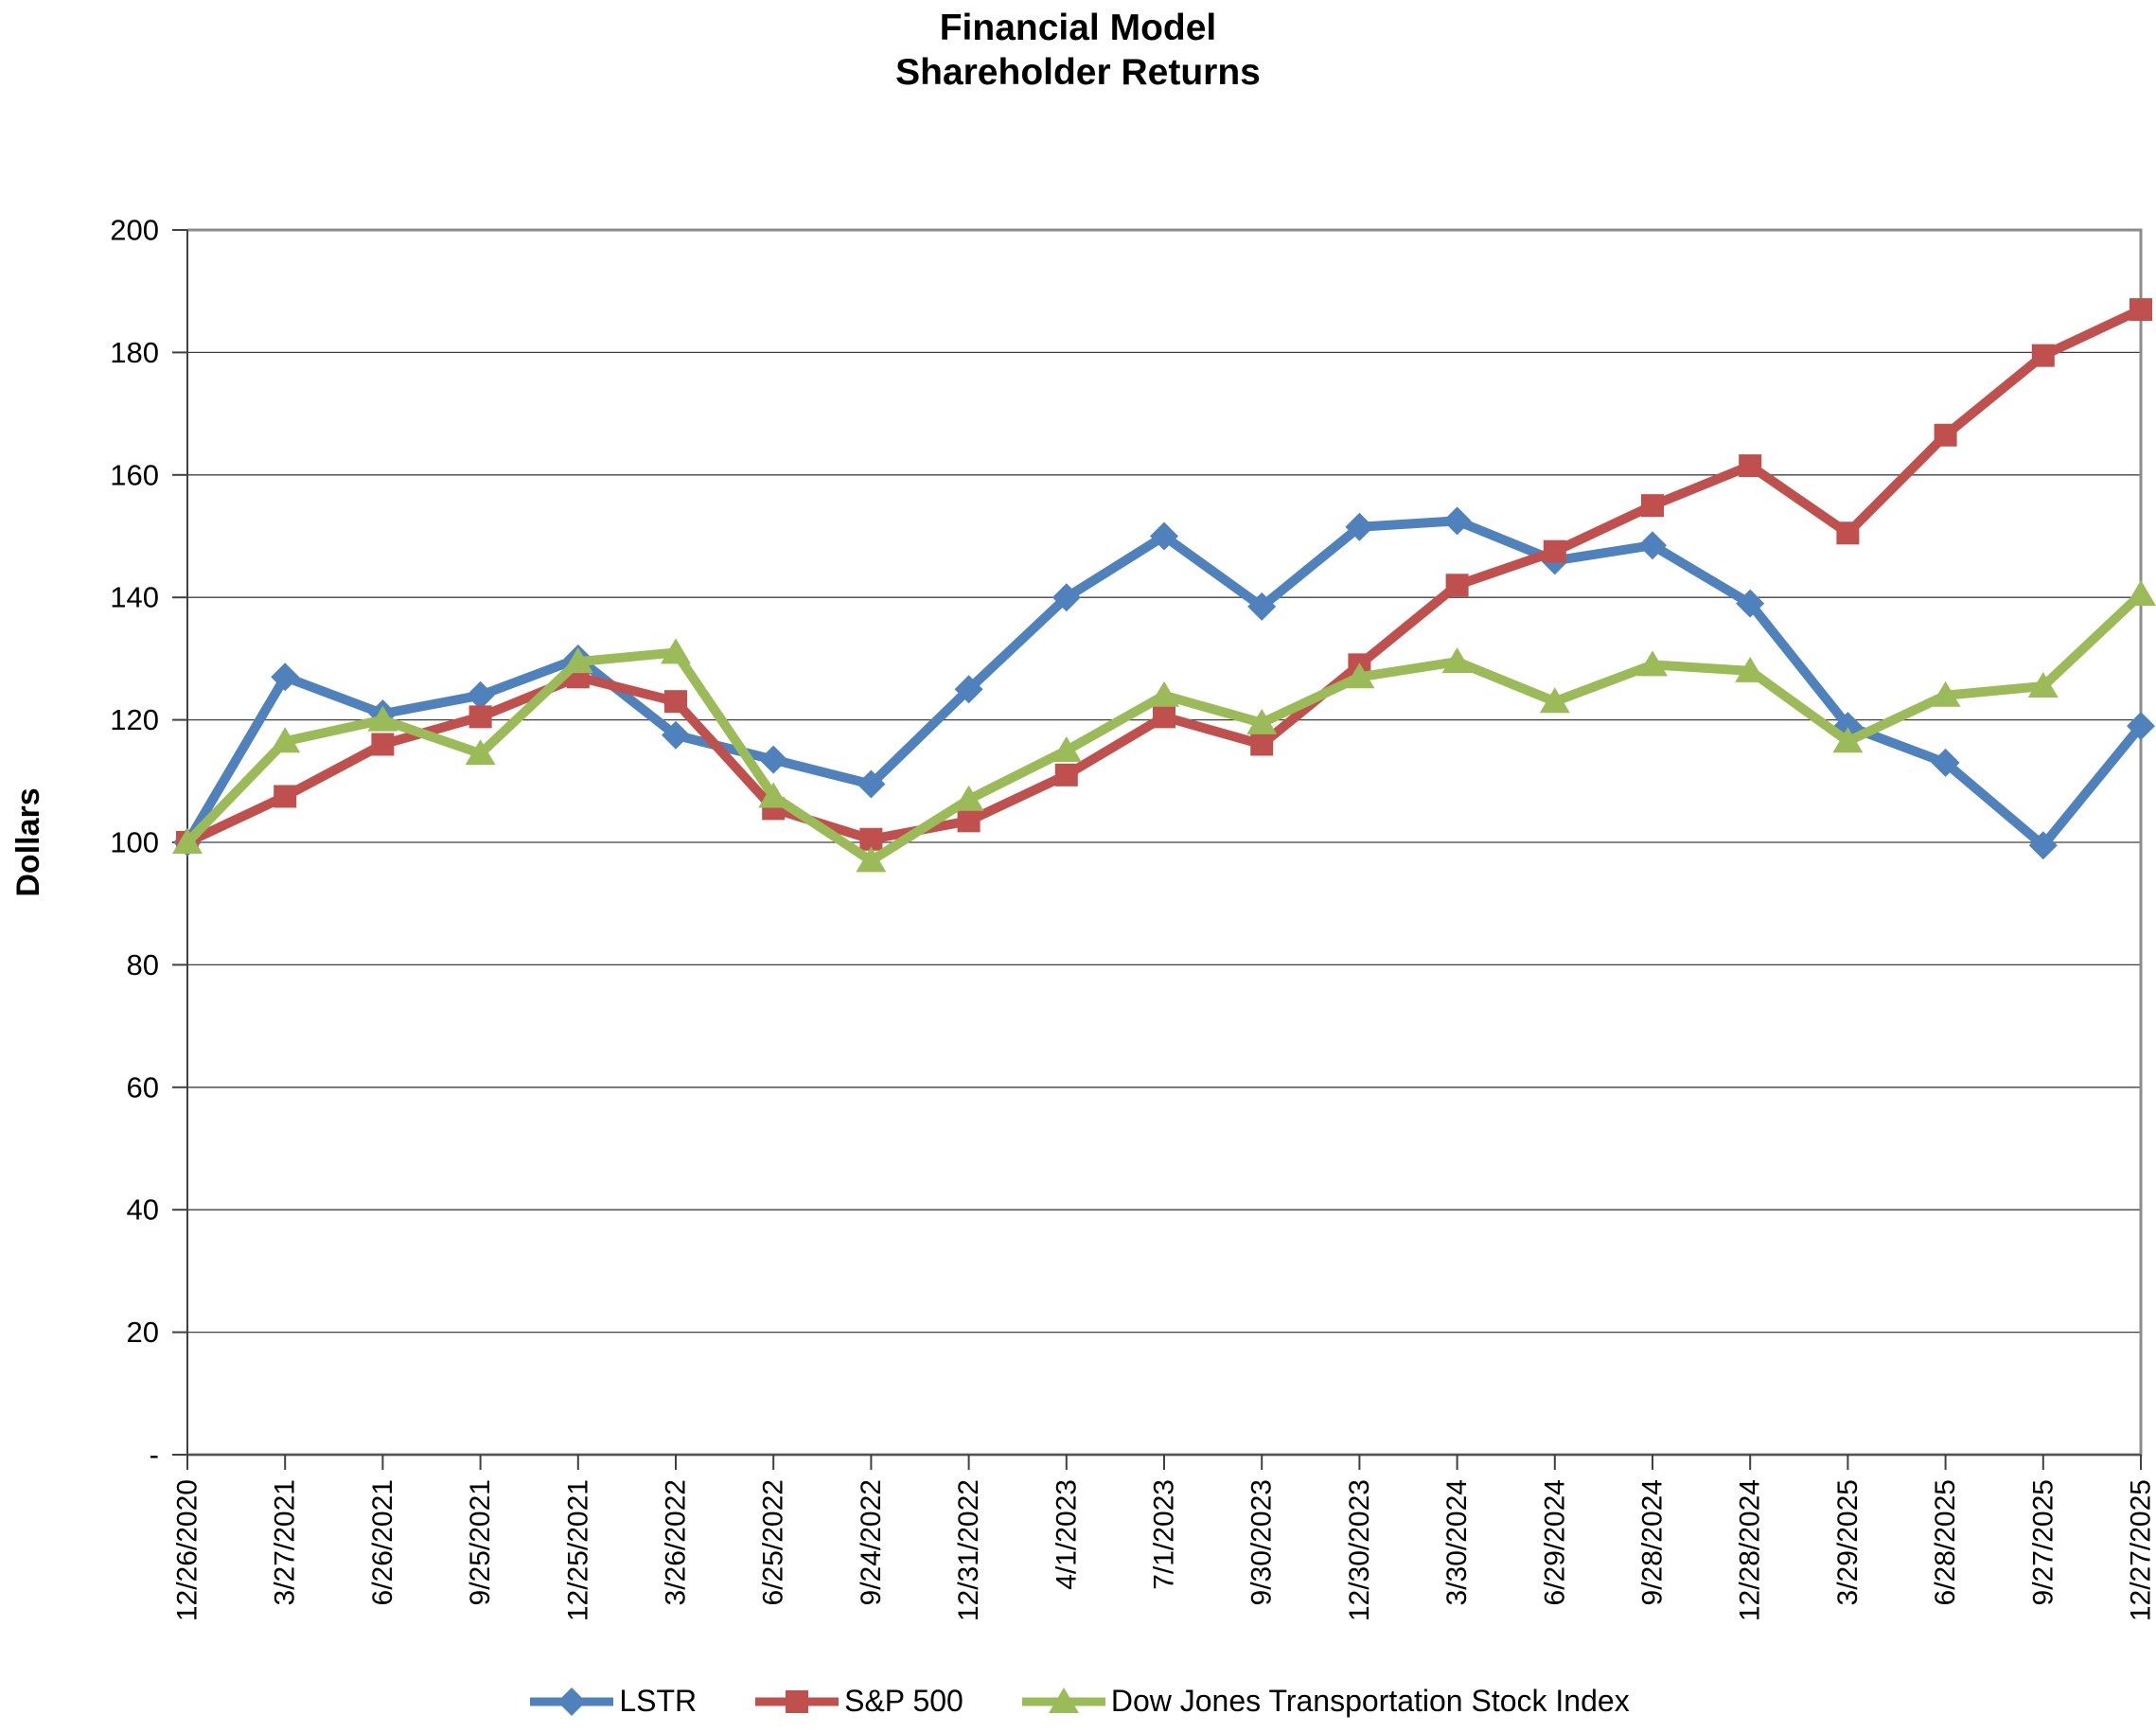 This screenshot has width=2156, height=1732. What do you see at coordinates (1653, 1542) in the screenshot?
I see `x-tick-label: 9/28/2024` at bounding box center [1653, 1542].